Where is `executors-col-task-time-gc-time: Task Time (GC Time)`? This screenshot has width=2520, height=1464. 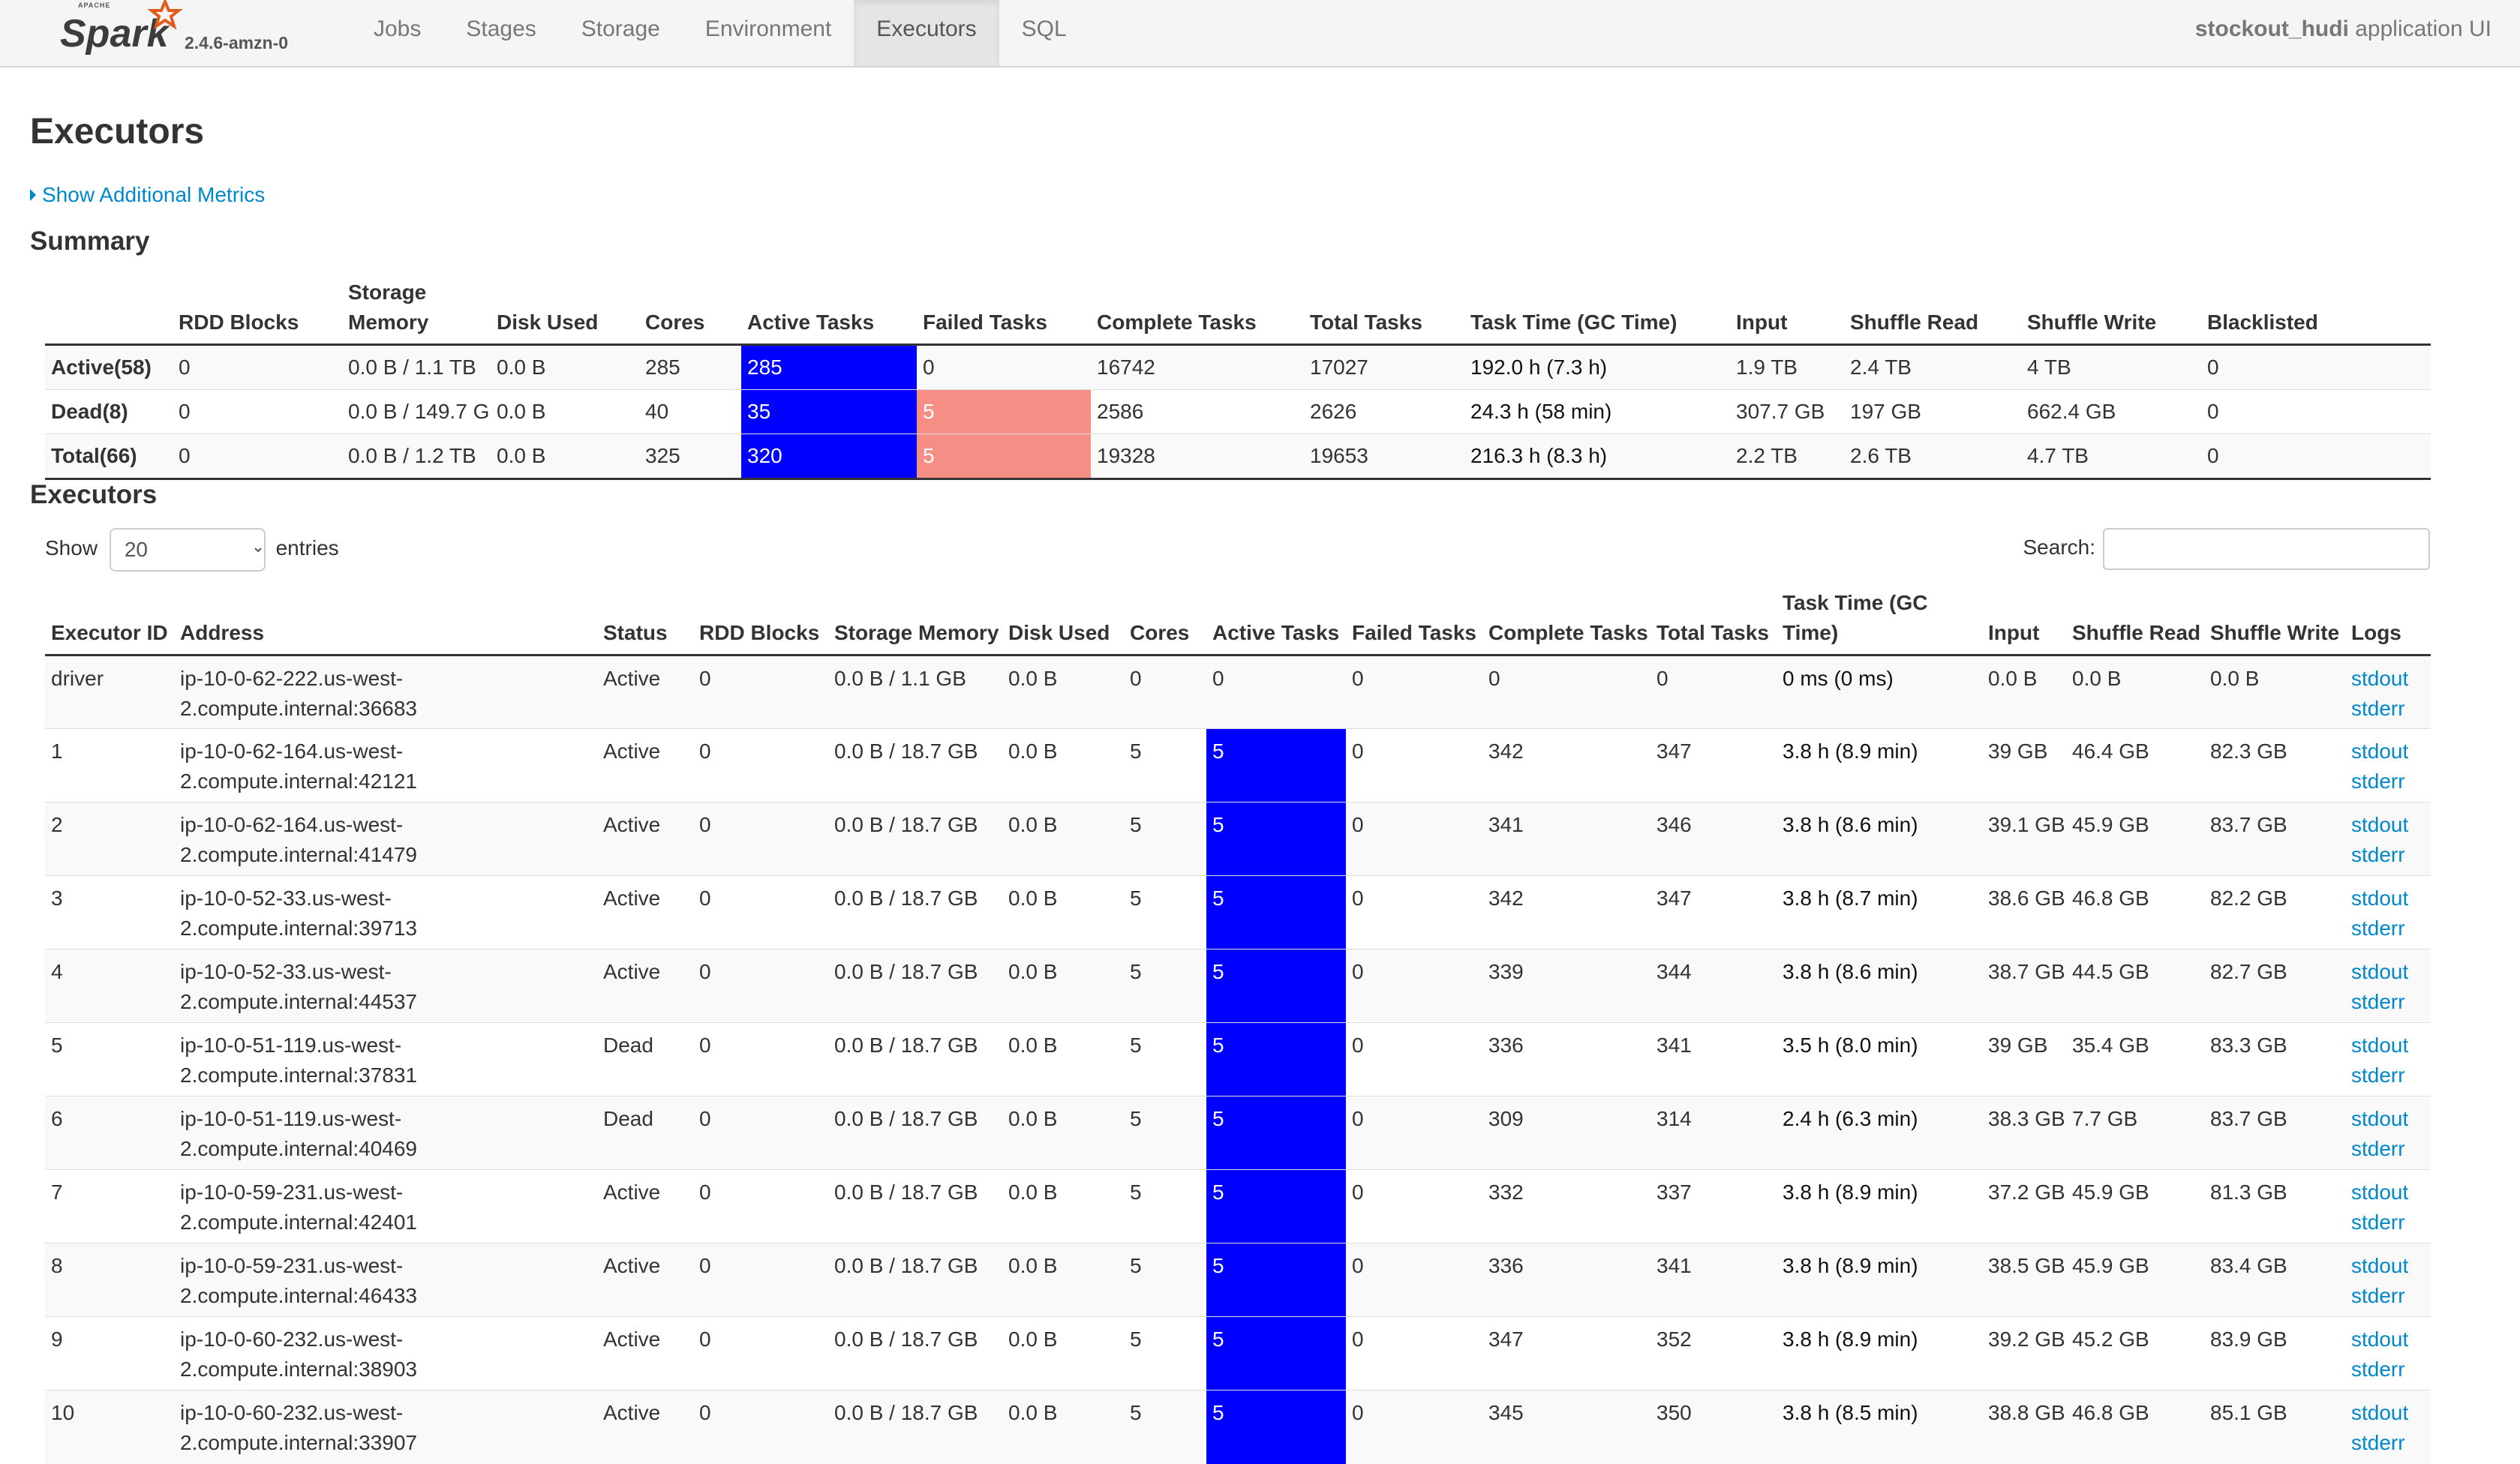
executors-col-task-time-gc-time: Task Time (GC Time) is located at coordinates (1879, 622).